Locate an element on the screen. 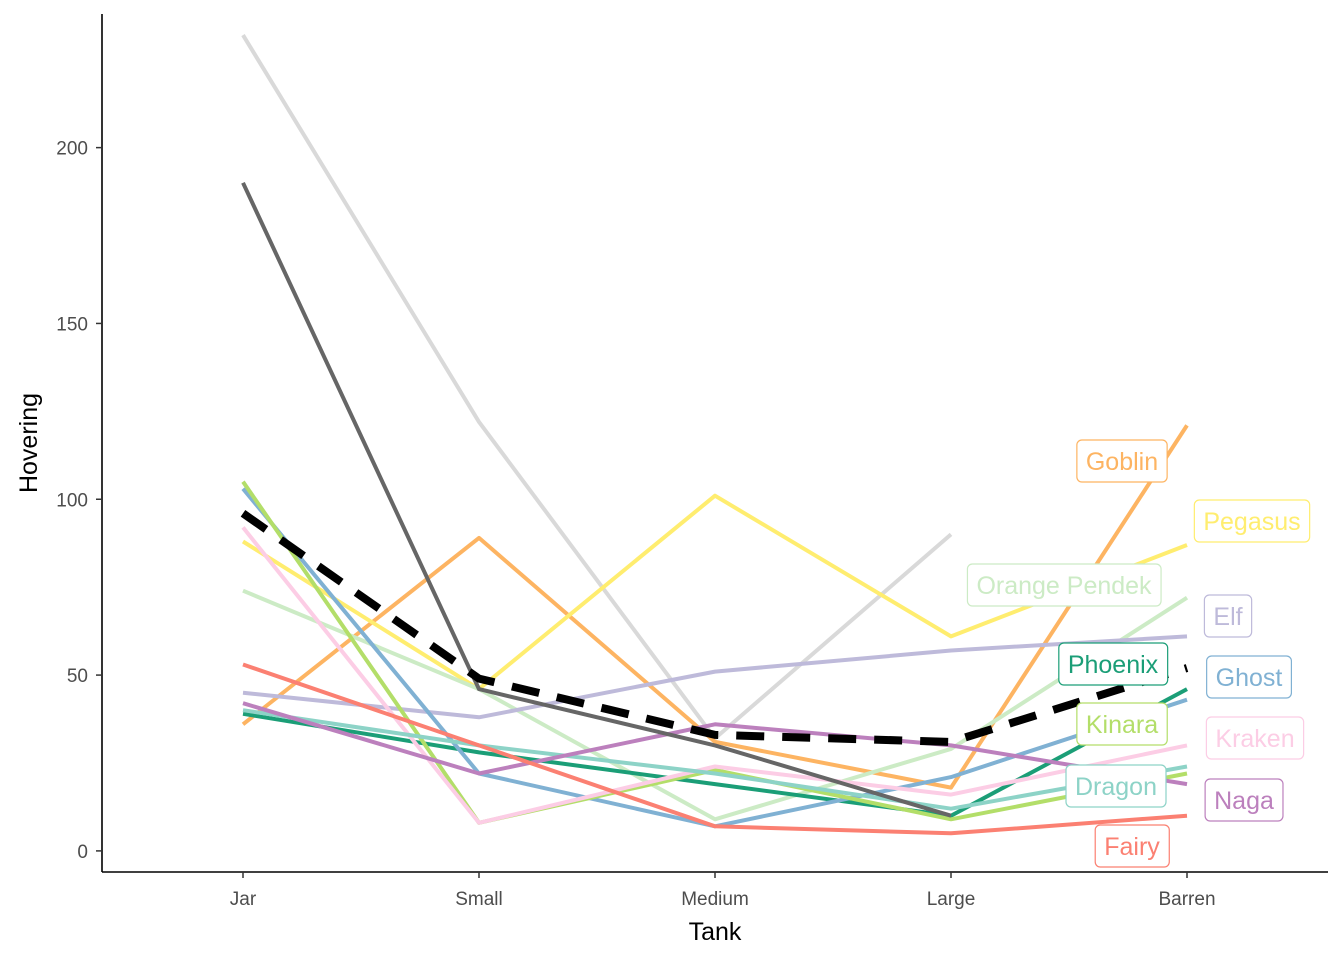 The height and width of the screenshot is (960, 1344). series-label-phoenix: Phoenix is located at coordinates (1113, 664).